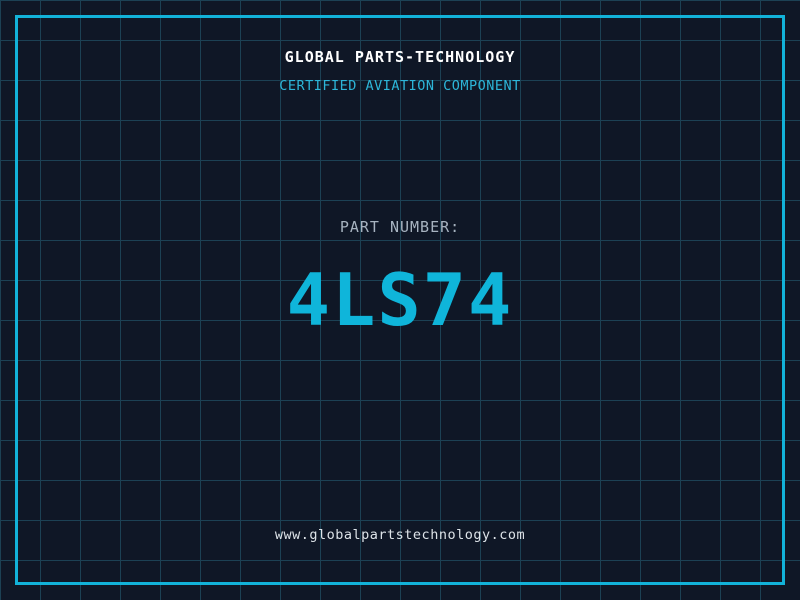 This screenshot has height=600, width=800. Describe the element at coordinates (400, 86) in the screenshot. I see `certification-subtitle: CERTIFIED AVIATION COMPONENT` at that location.